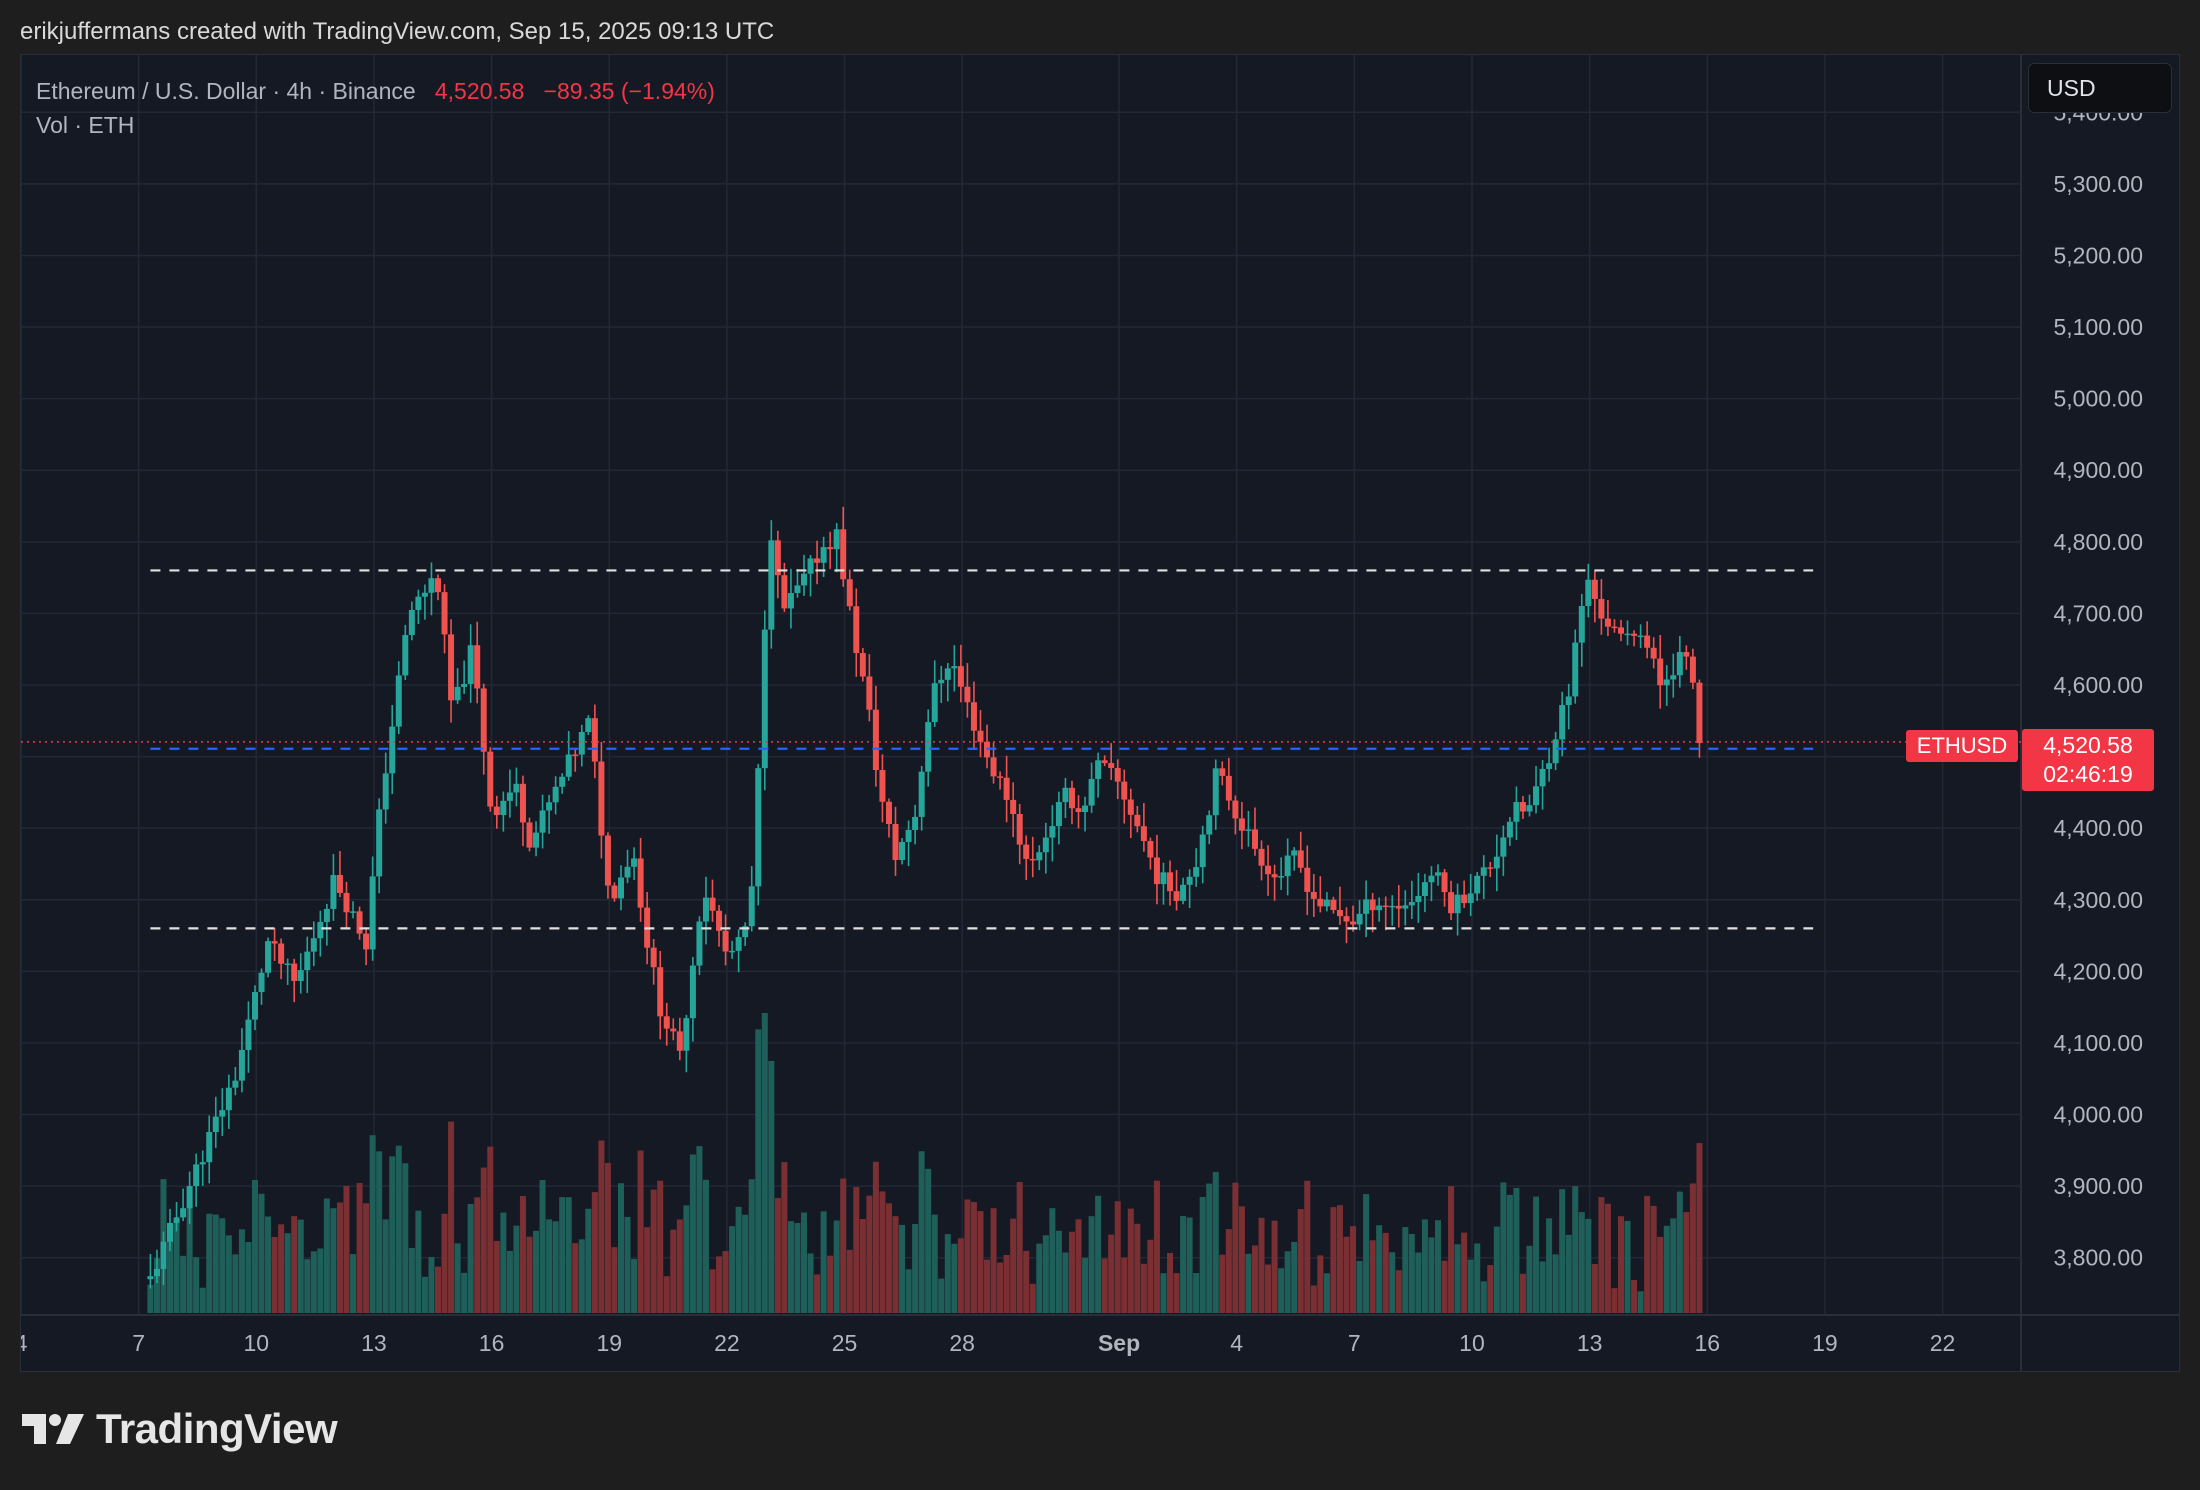  What do you see at coordinates (256, 1343) in the screenshot?
I see `x-tick-label: 10` at bounding box center [256, 1343].